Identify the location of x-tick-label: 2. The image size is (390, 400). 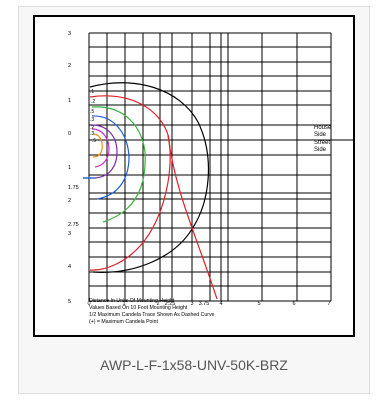
(157, 304).